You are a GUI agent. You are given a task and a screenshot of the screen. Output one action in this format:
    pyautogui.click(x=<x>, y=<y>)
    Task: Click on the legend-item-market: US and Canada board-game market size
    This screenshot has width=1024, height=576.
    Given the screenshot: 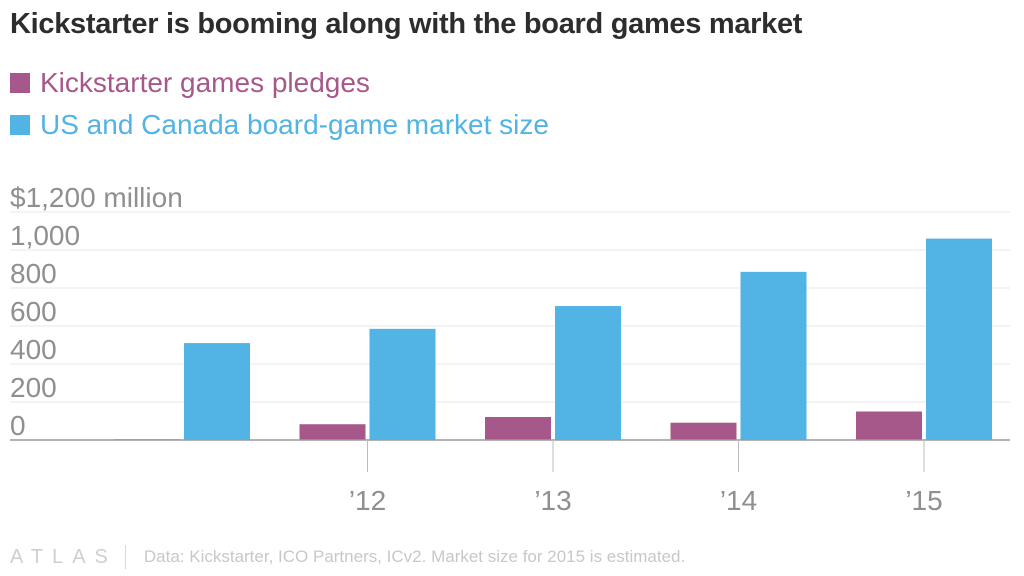 What is the action you would take?
    pyautogui.click(x=279, y=125)
    